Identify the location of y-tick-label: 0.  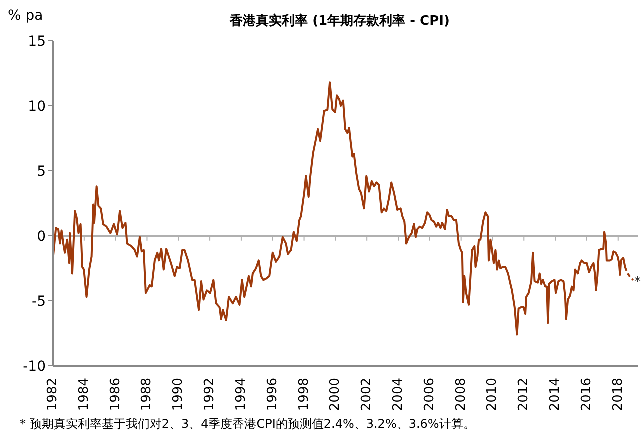
(41, 236).